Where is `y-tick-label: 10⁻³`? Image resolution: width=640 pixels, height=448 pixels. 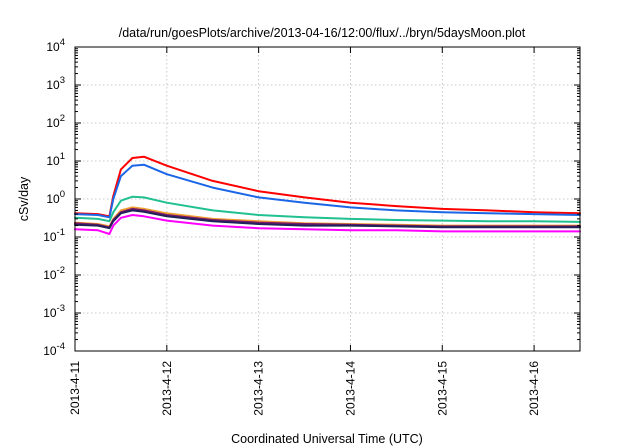
y-tick-label: 10⁻³ is located at coordinates (54, 311).